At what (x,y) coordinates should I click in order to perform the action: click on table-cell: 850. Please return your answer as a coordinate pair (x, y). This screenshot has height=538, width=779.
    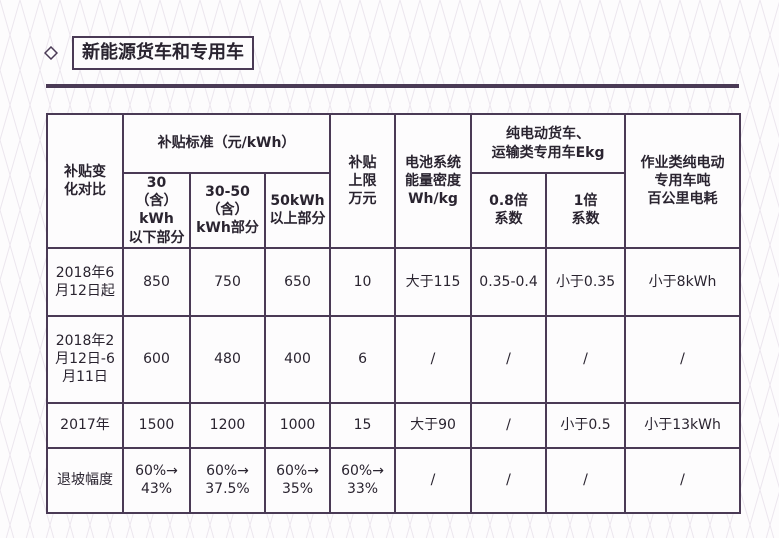
    Looking at the image, I should click on (156, 281).